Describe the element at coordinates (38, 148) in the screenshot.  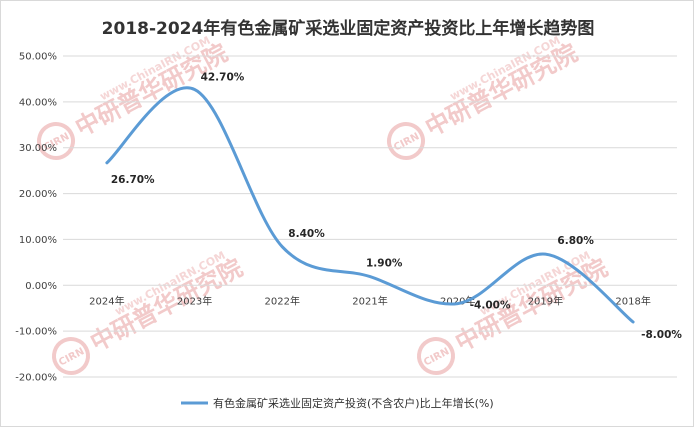
I see `y-tick-label: 30.00%` at that location.